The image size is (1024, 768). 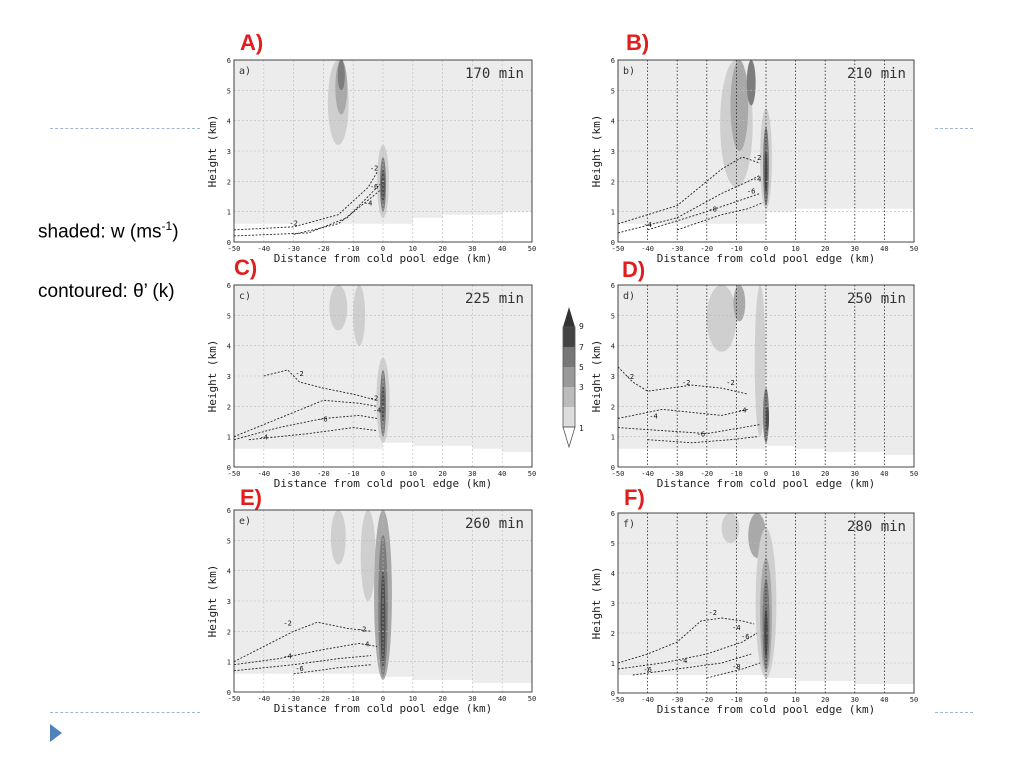 What do you see at coordinates (100, 232) in the screenshot?
I see `shaded-label-text: shaded: w (ms` at bounding box center [100, 232].